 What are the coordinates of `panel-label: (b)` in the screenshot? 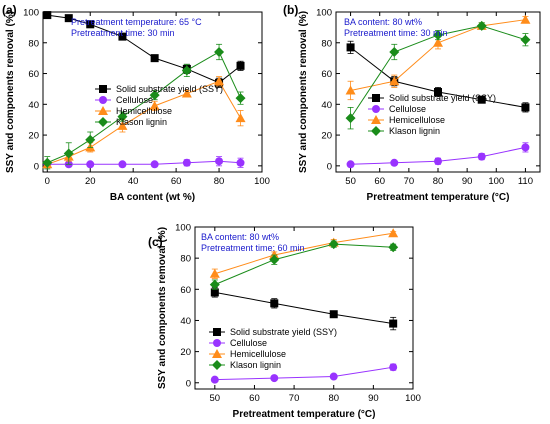 It's located at (290, 10).